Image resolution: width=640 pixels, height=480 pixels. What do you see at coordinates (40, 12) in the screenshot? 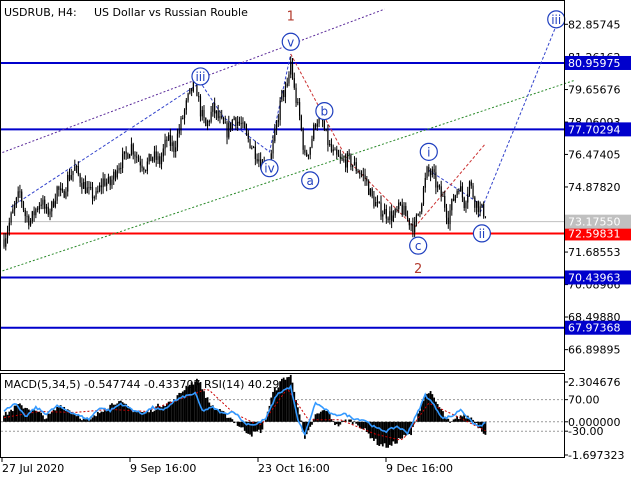
I see `symbol-timeframe: USDRUB, H4:` at bounding box center [40, 12].